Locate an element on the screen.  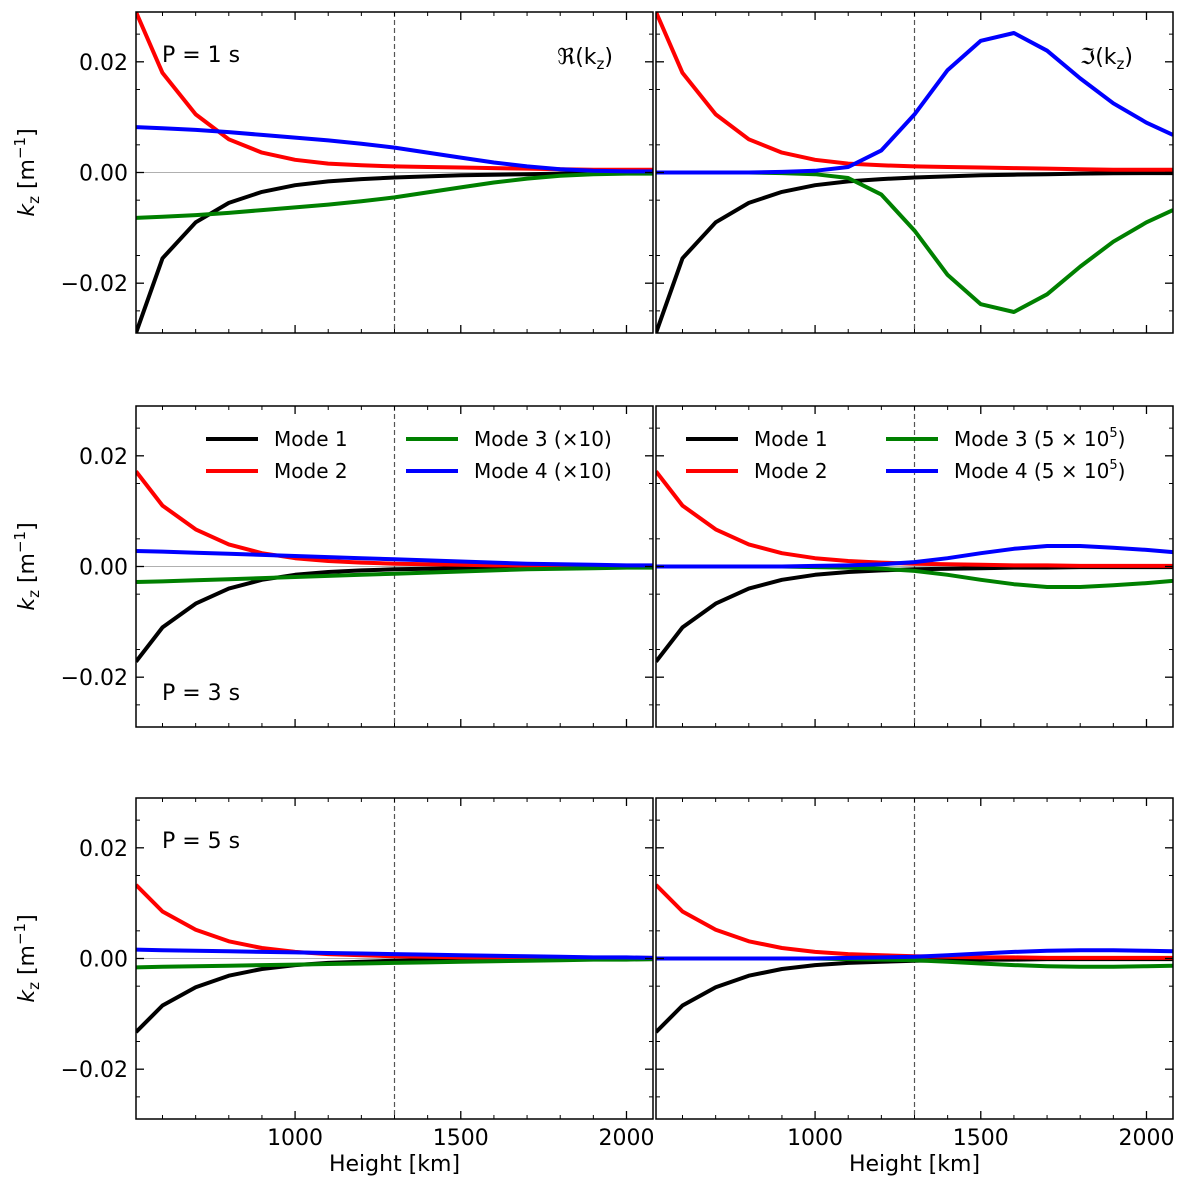
panel-2-1: 1000 1500 2000 Height [km] is located at coordinates (914, 987).